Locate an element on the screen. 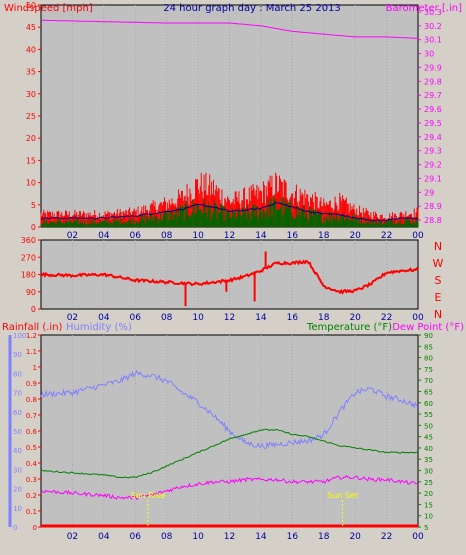  humidity-y-tick-label: 70 is located at coordinates (17, 394).